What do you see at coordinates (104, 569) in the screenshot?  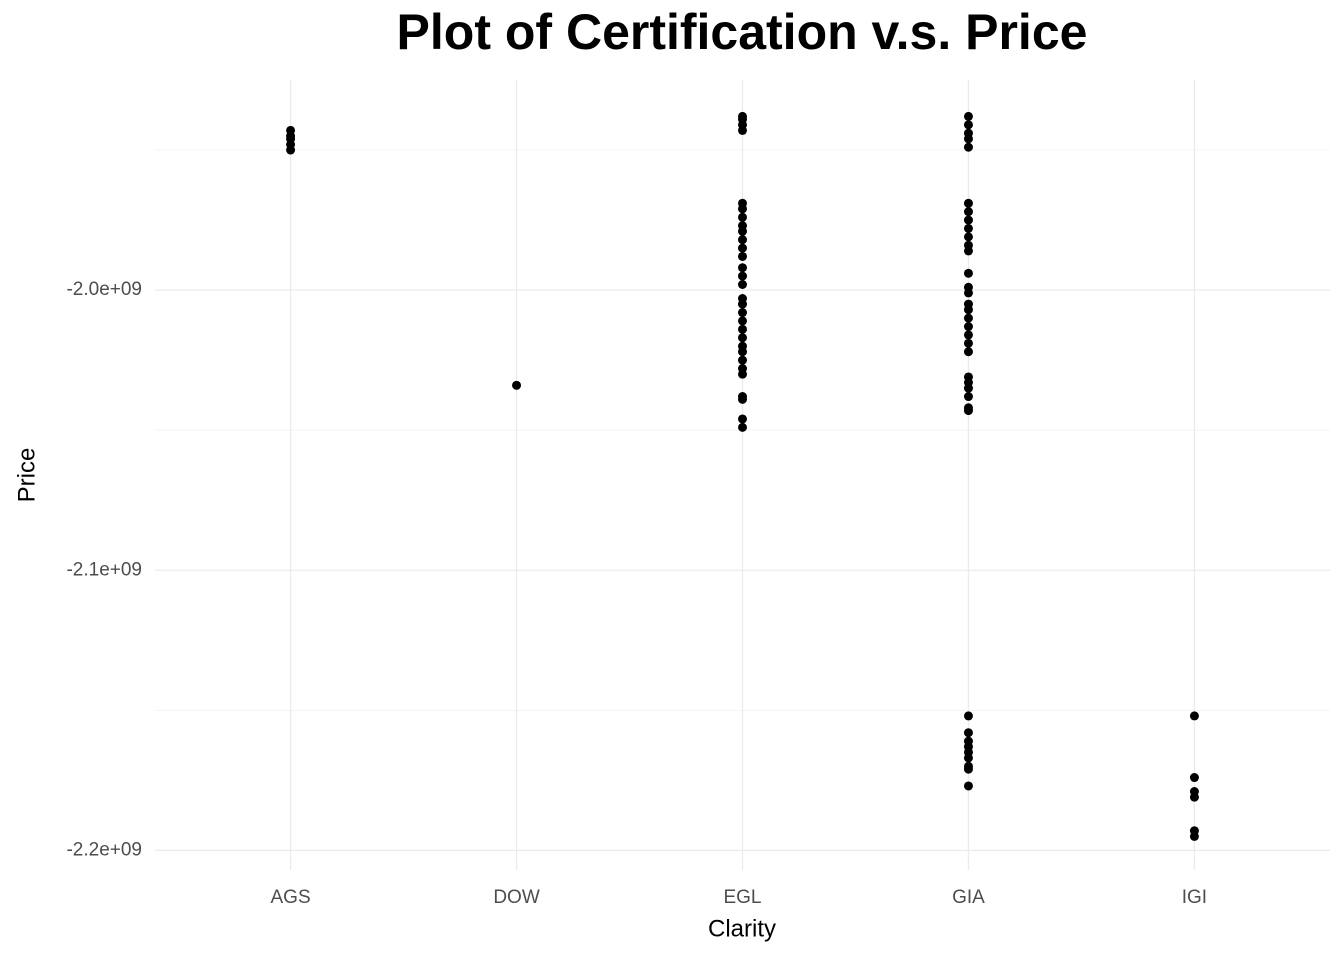 I see `y-tick-label: -2.1e+09` at bounding box center [104, 569].